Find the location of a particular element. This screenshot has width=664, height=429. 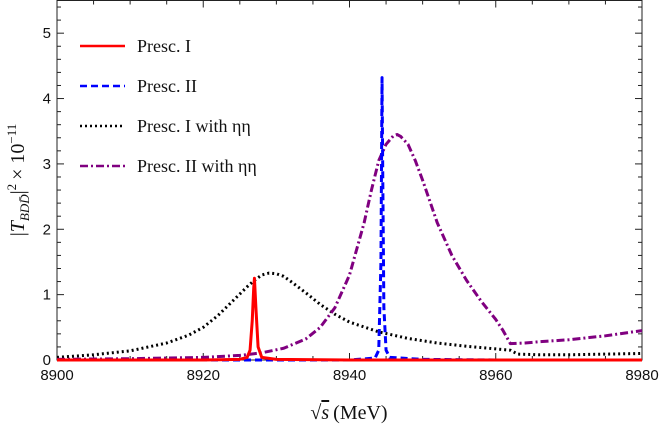

y-axis-power: 2 is located at coordinates (11, 187).